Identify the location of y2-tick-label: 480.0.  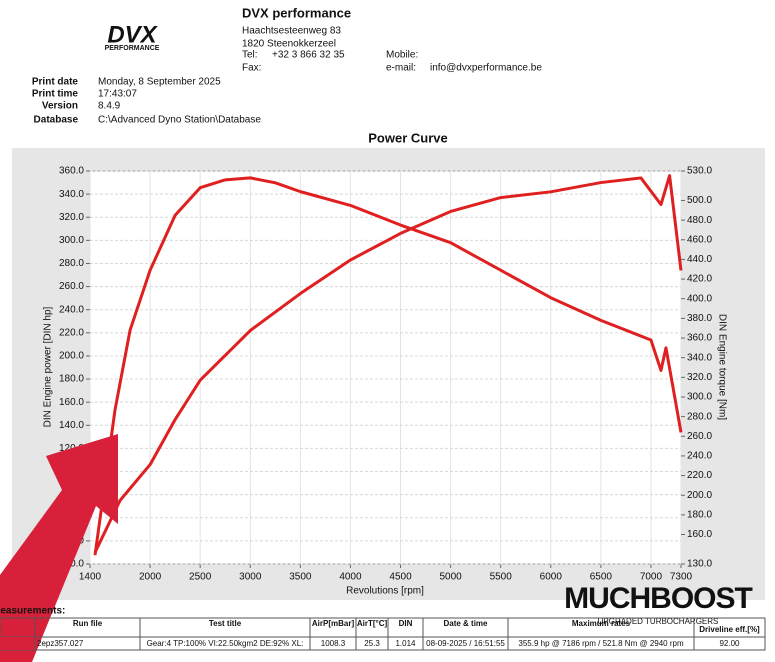
(699, 220).